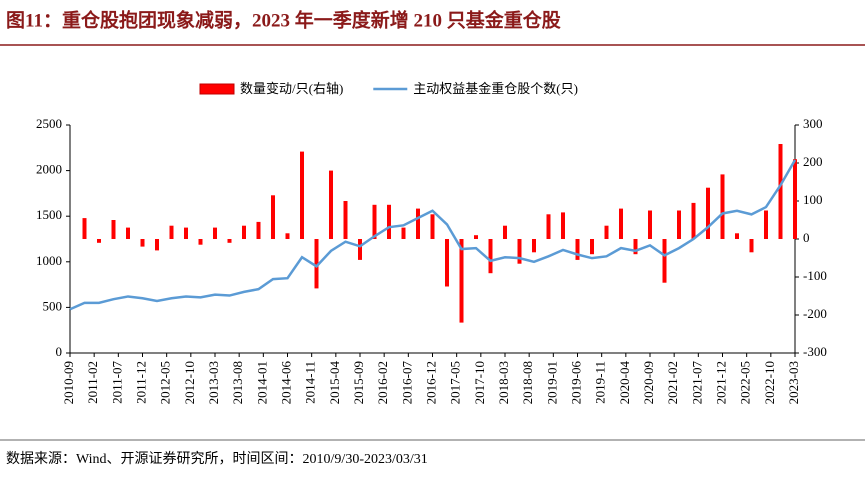  What do you see at coordinates (551, 382) in the screenshot?
I see `x-tick-label: 2019-01` at bounding box center [551, 382].